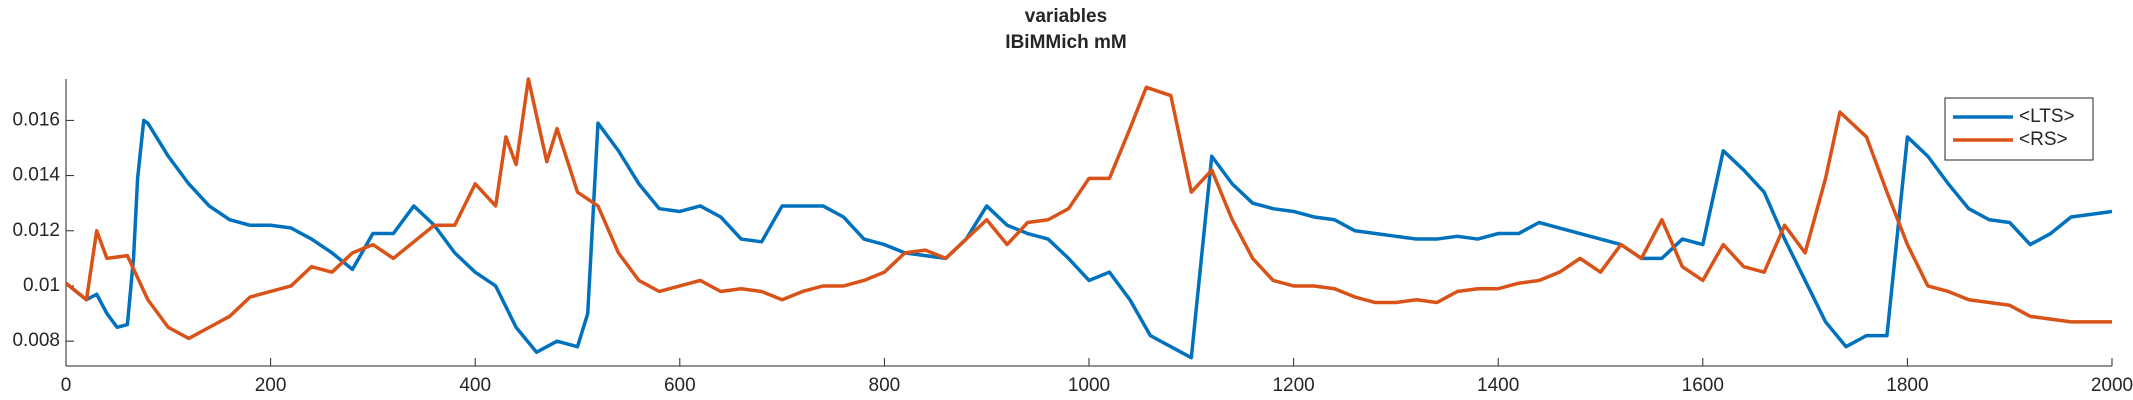  I want to click on legend-box, so click(2019, 129).